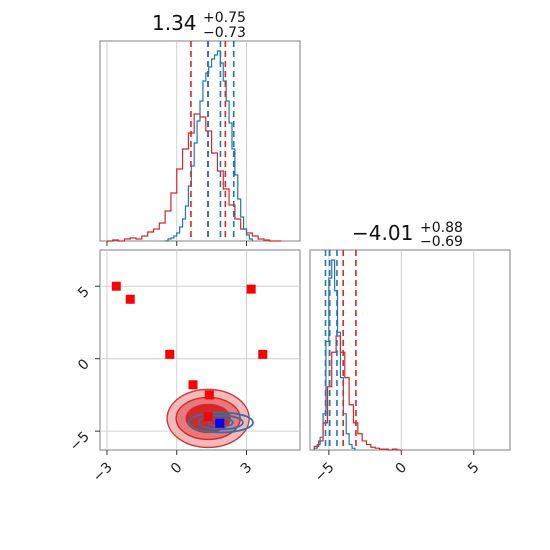  What do you see at coordinates (103, 473) in the screenshot?
I see `ticklabel-x-param-1: −3` at bounding box center [103, 473].